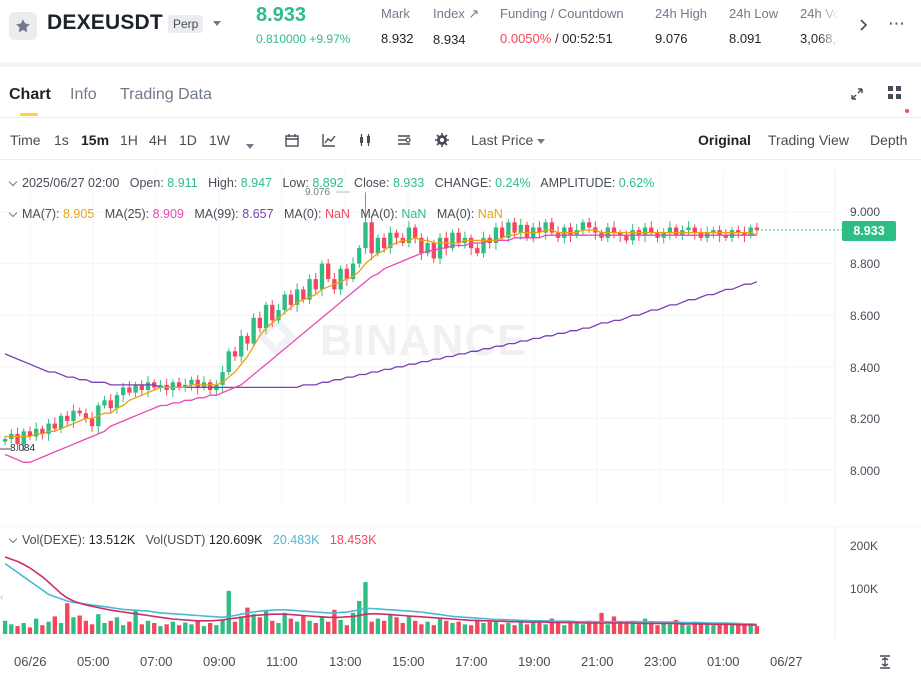 This screenshot has width=921, height=675. I want to click on symbol-name: DEXEUSDT, so click(105, 22).